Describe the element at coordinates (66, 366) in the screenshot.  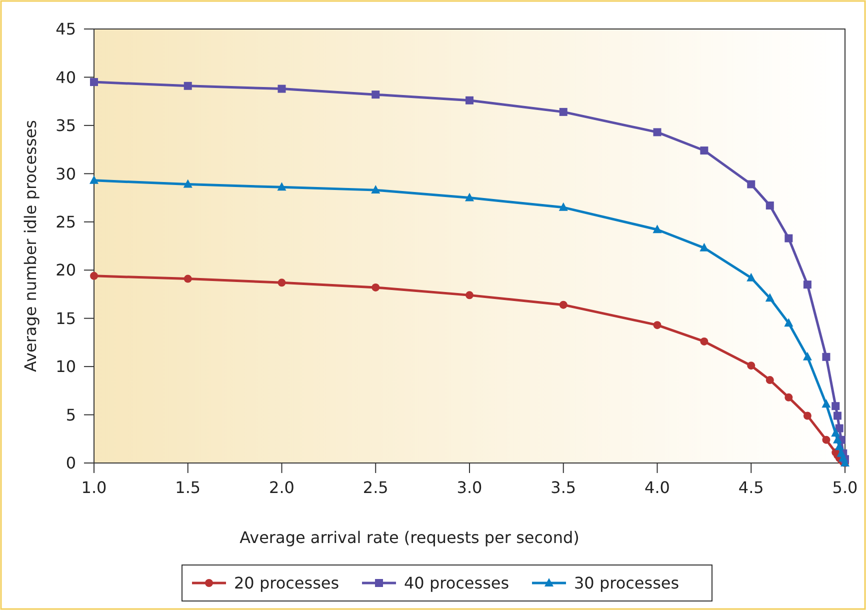
I see `y-tick-label: 10` at that location.